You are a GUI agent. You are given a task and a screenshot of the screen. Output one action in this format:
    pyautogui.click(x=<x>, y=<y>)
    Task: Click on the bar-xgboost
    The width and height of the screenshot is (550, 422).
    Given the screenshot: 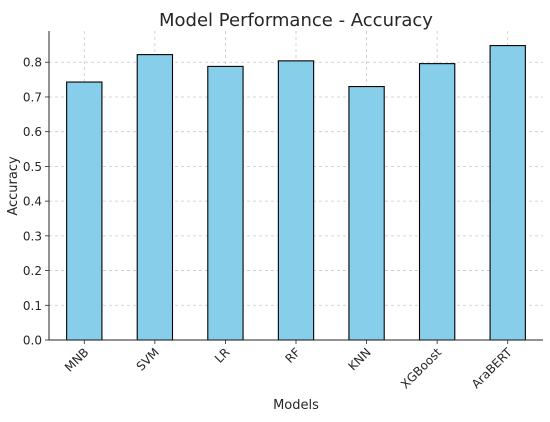 What is the action you would take?
    pyautogui.click(x=437, y=202)
    